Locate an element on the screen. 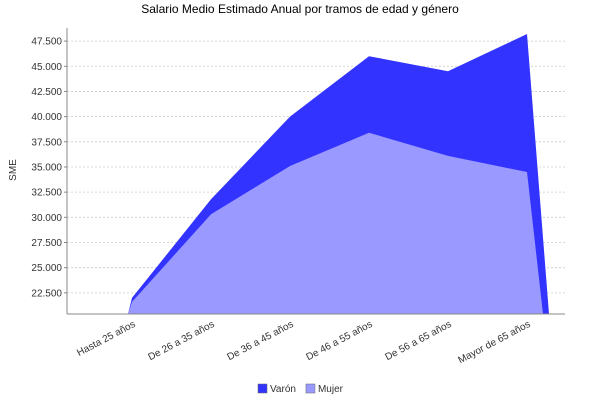 The height and width of the screenshot is (400, 600). y-tick-label: 35.000 is located at coordinates (46, 167).